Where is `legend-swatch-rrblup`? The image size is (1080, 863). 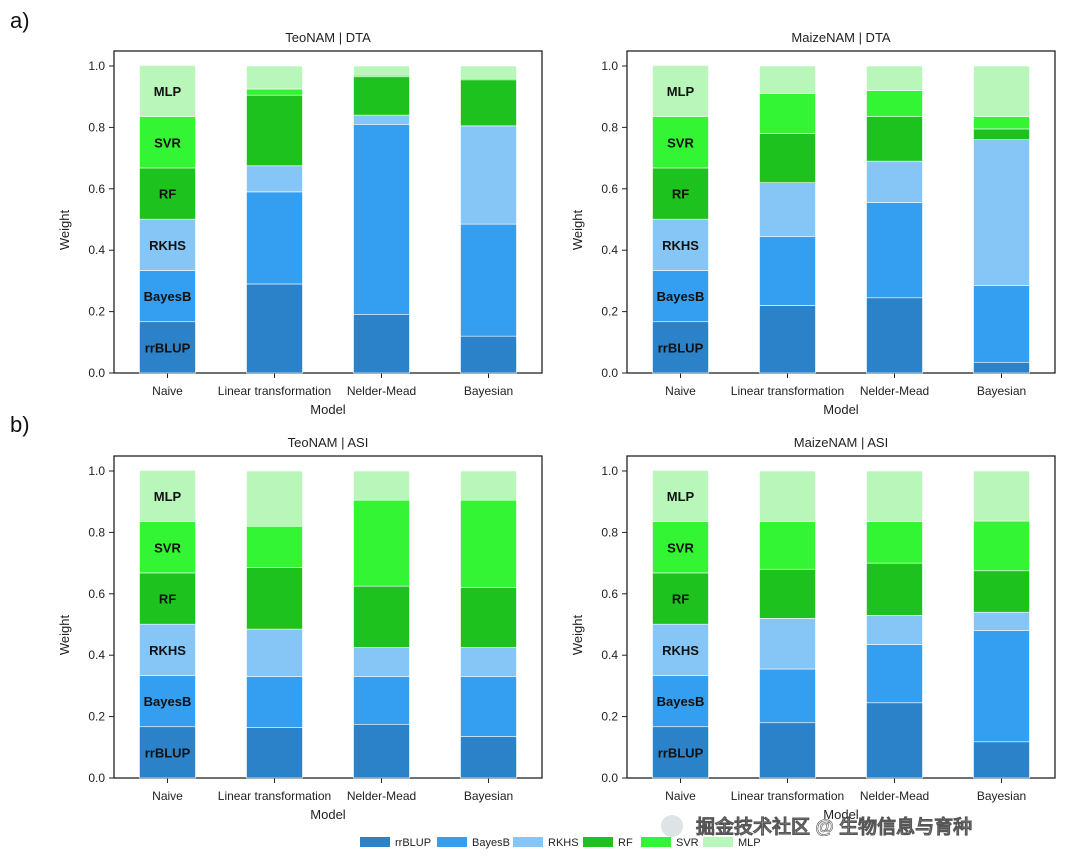
legend-swatch-rrblup is located at coordinates (375, 842).